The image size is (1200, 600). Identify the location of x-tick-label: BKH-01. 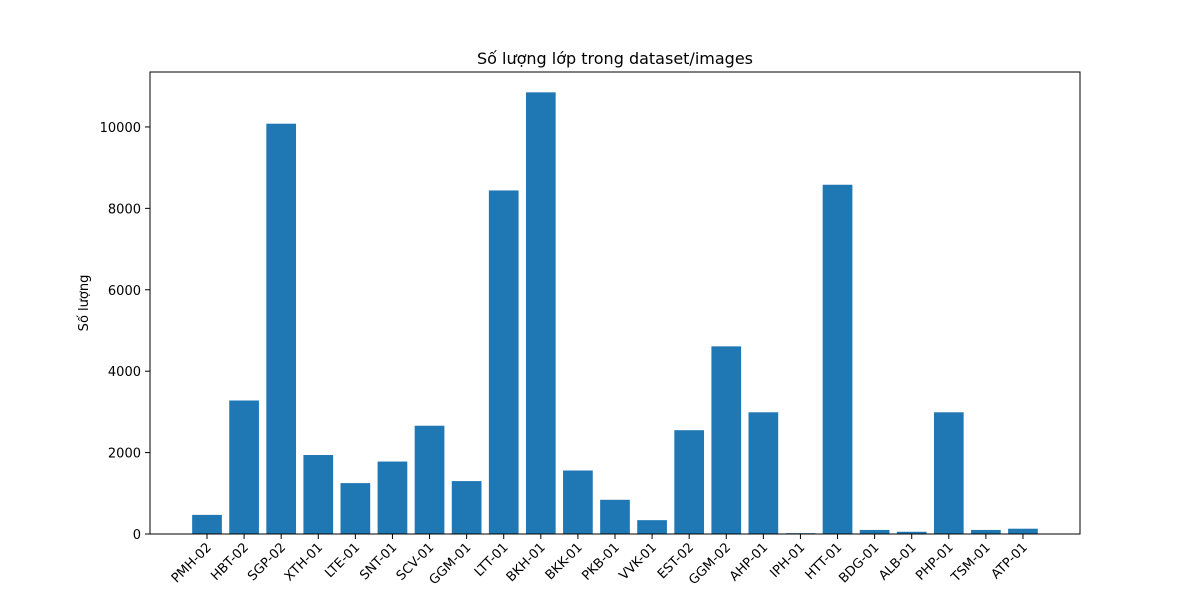
(526, 562).